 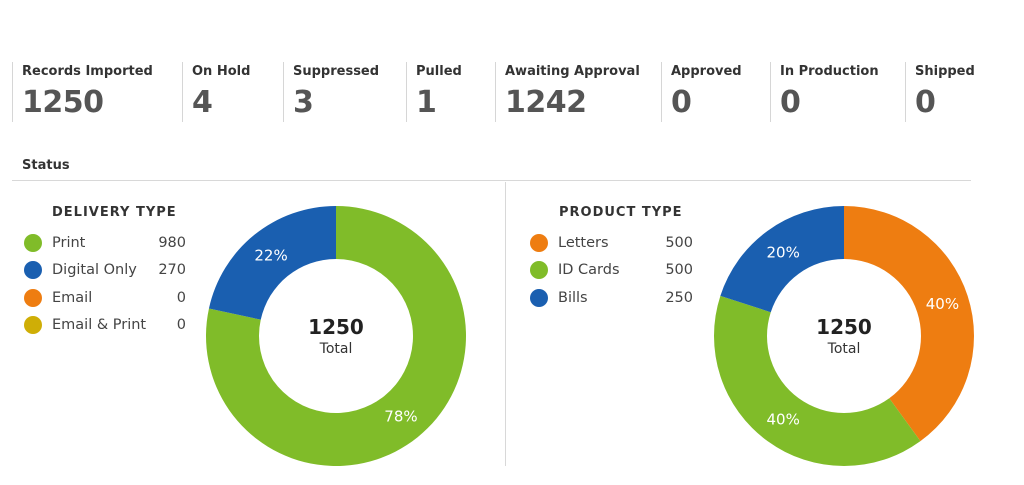 I want to click on donut-slice-digital-only, so click(x=272, y=263).